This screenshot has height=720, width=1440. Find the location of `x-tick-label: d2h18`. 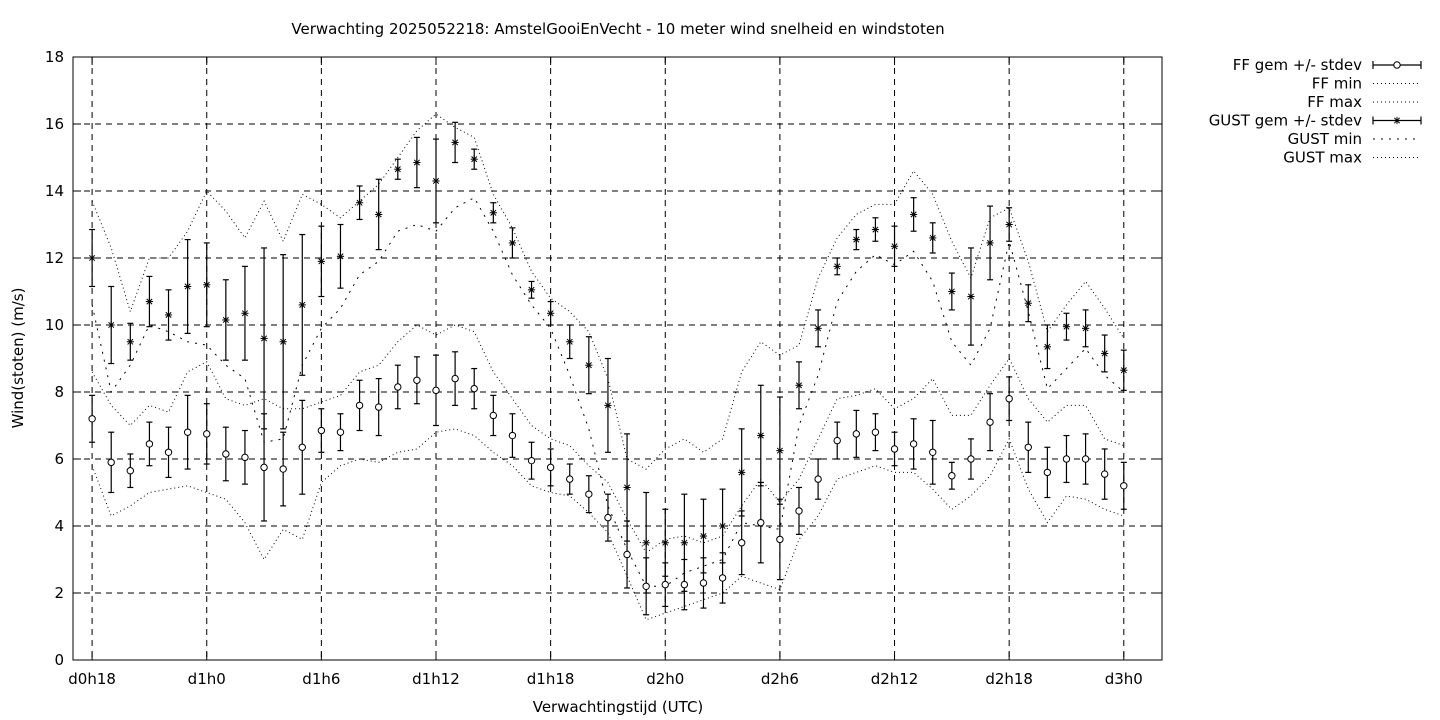

x-tick-label: d2h18 is located at coordinates (1009, 679).